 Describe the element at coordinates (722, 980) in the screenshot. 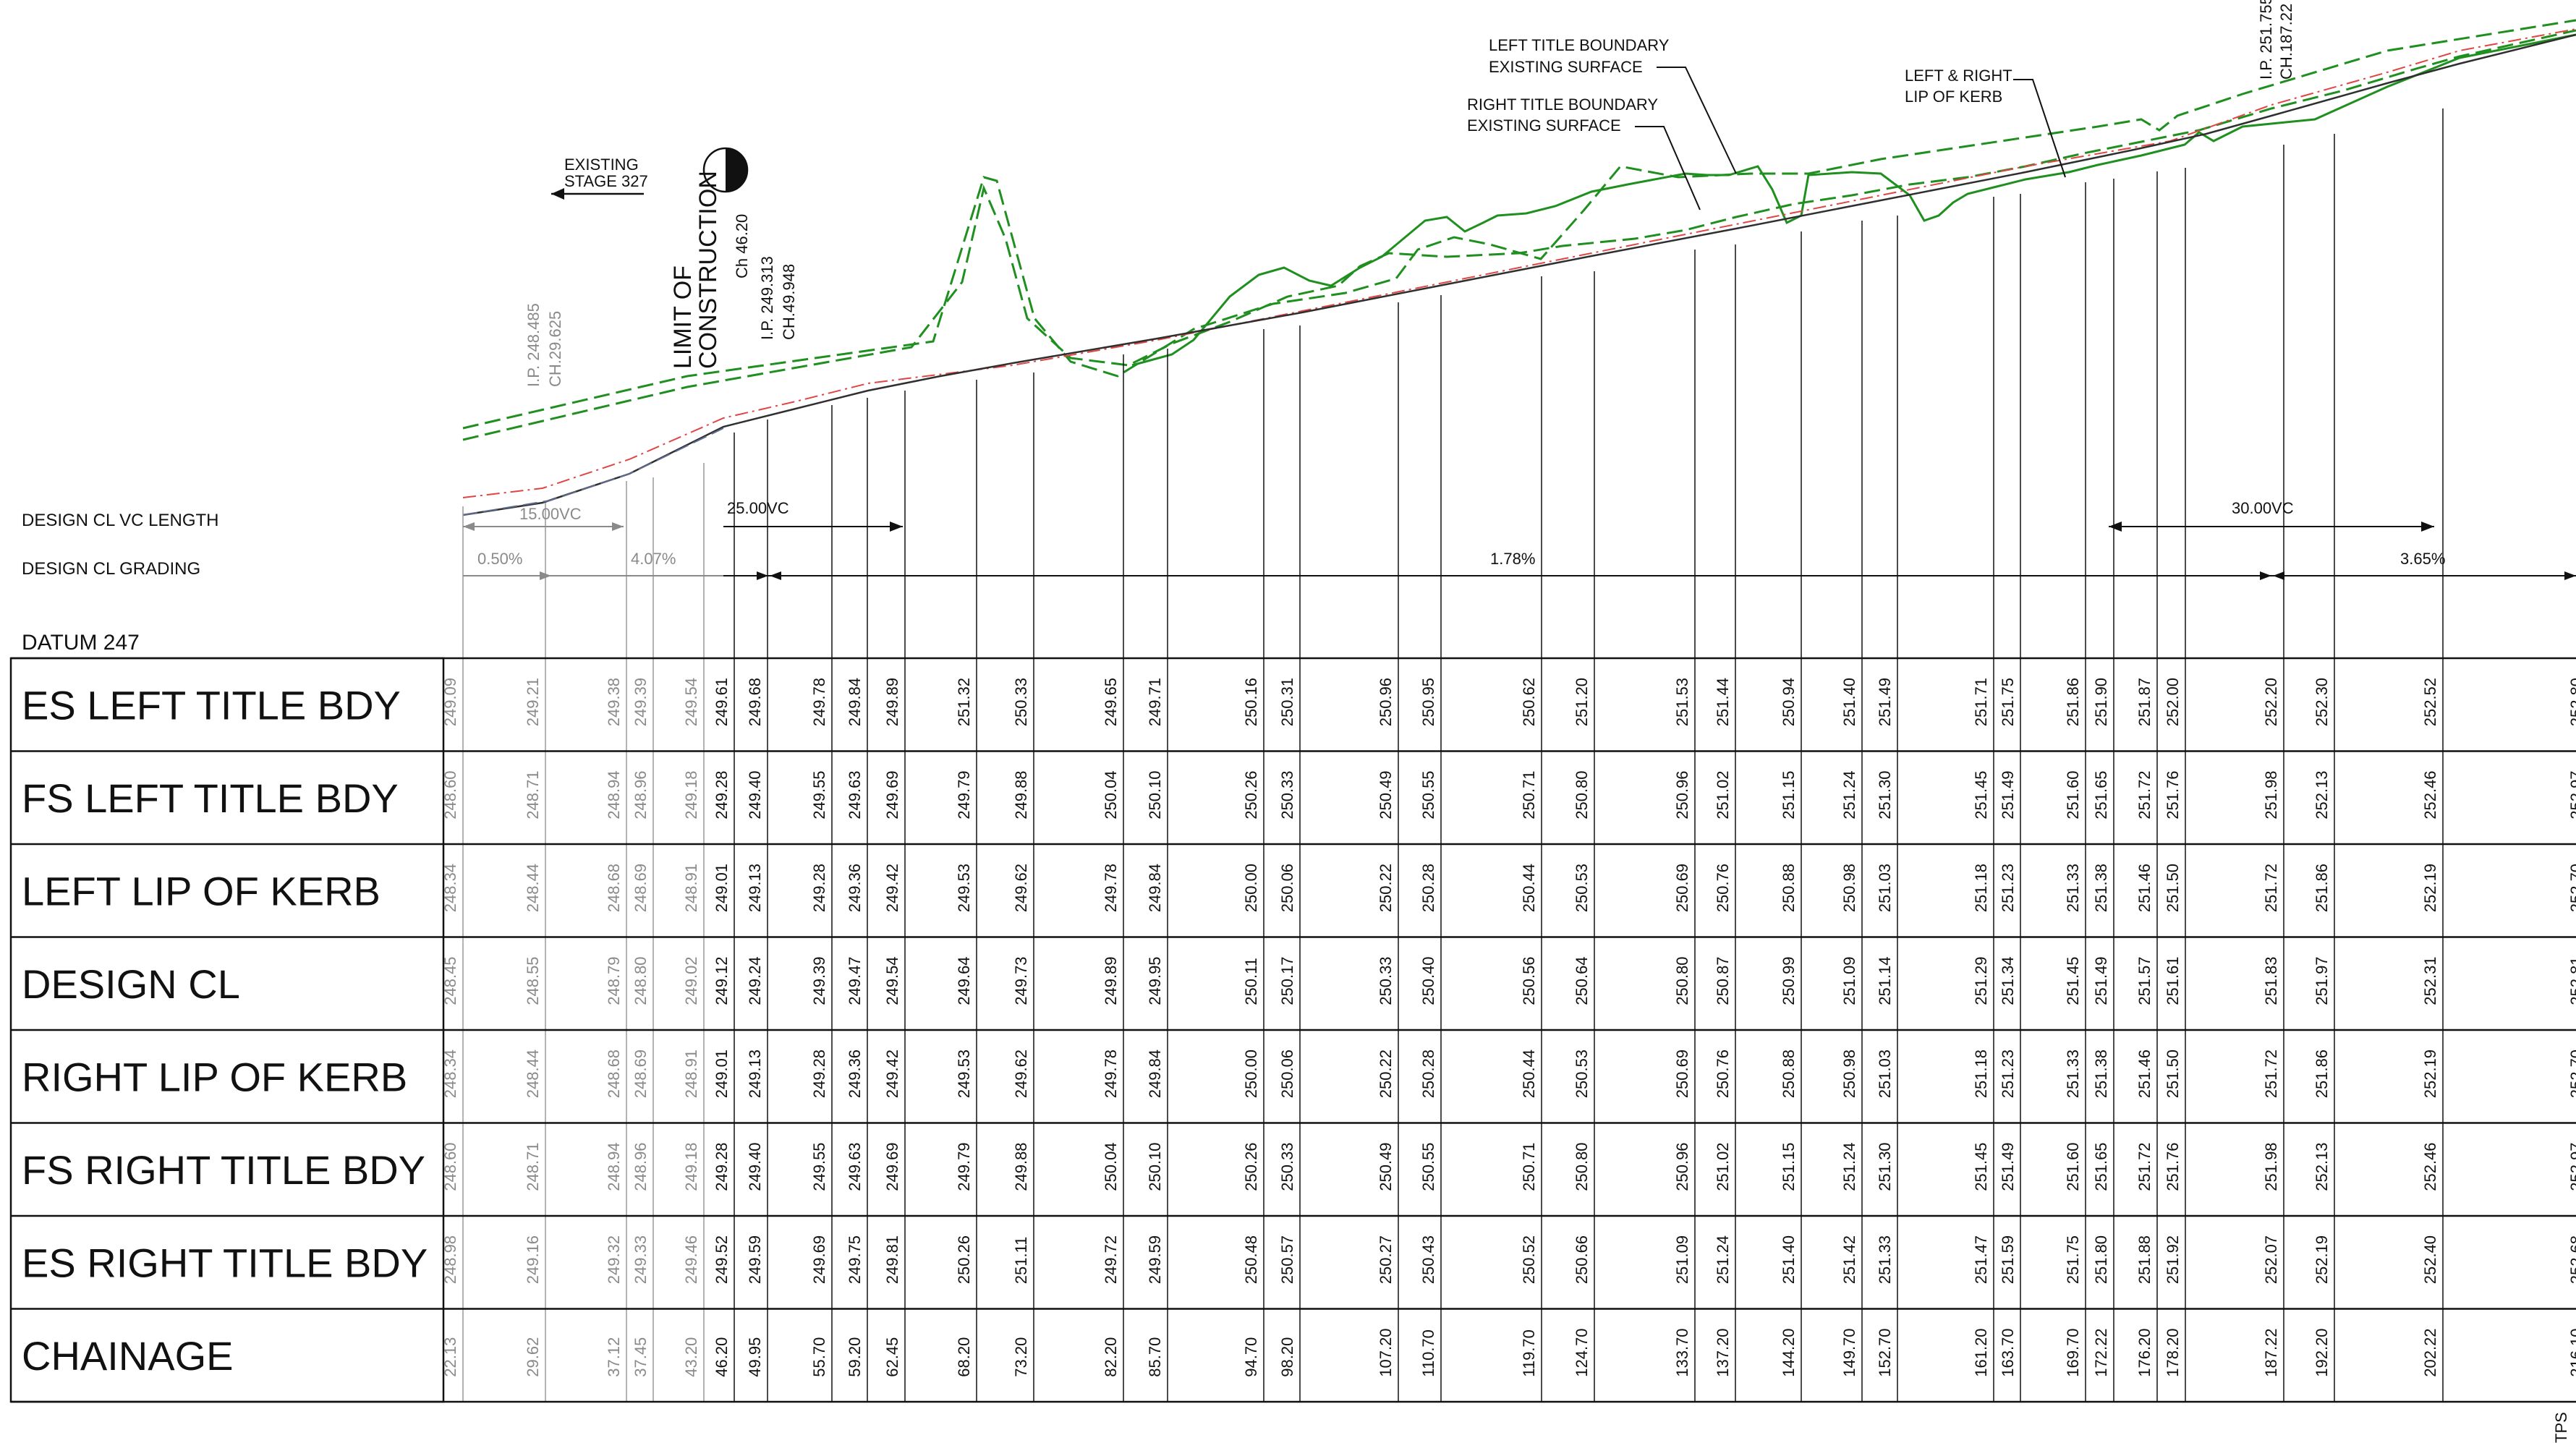

I see `table-cell: 249.12` at that location.